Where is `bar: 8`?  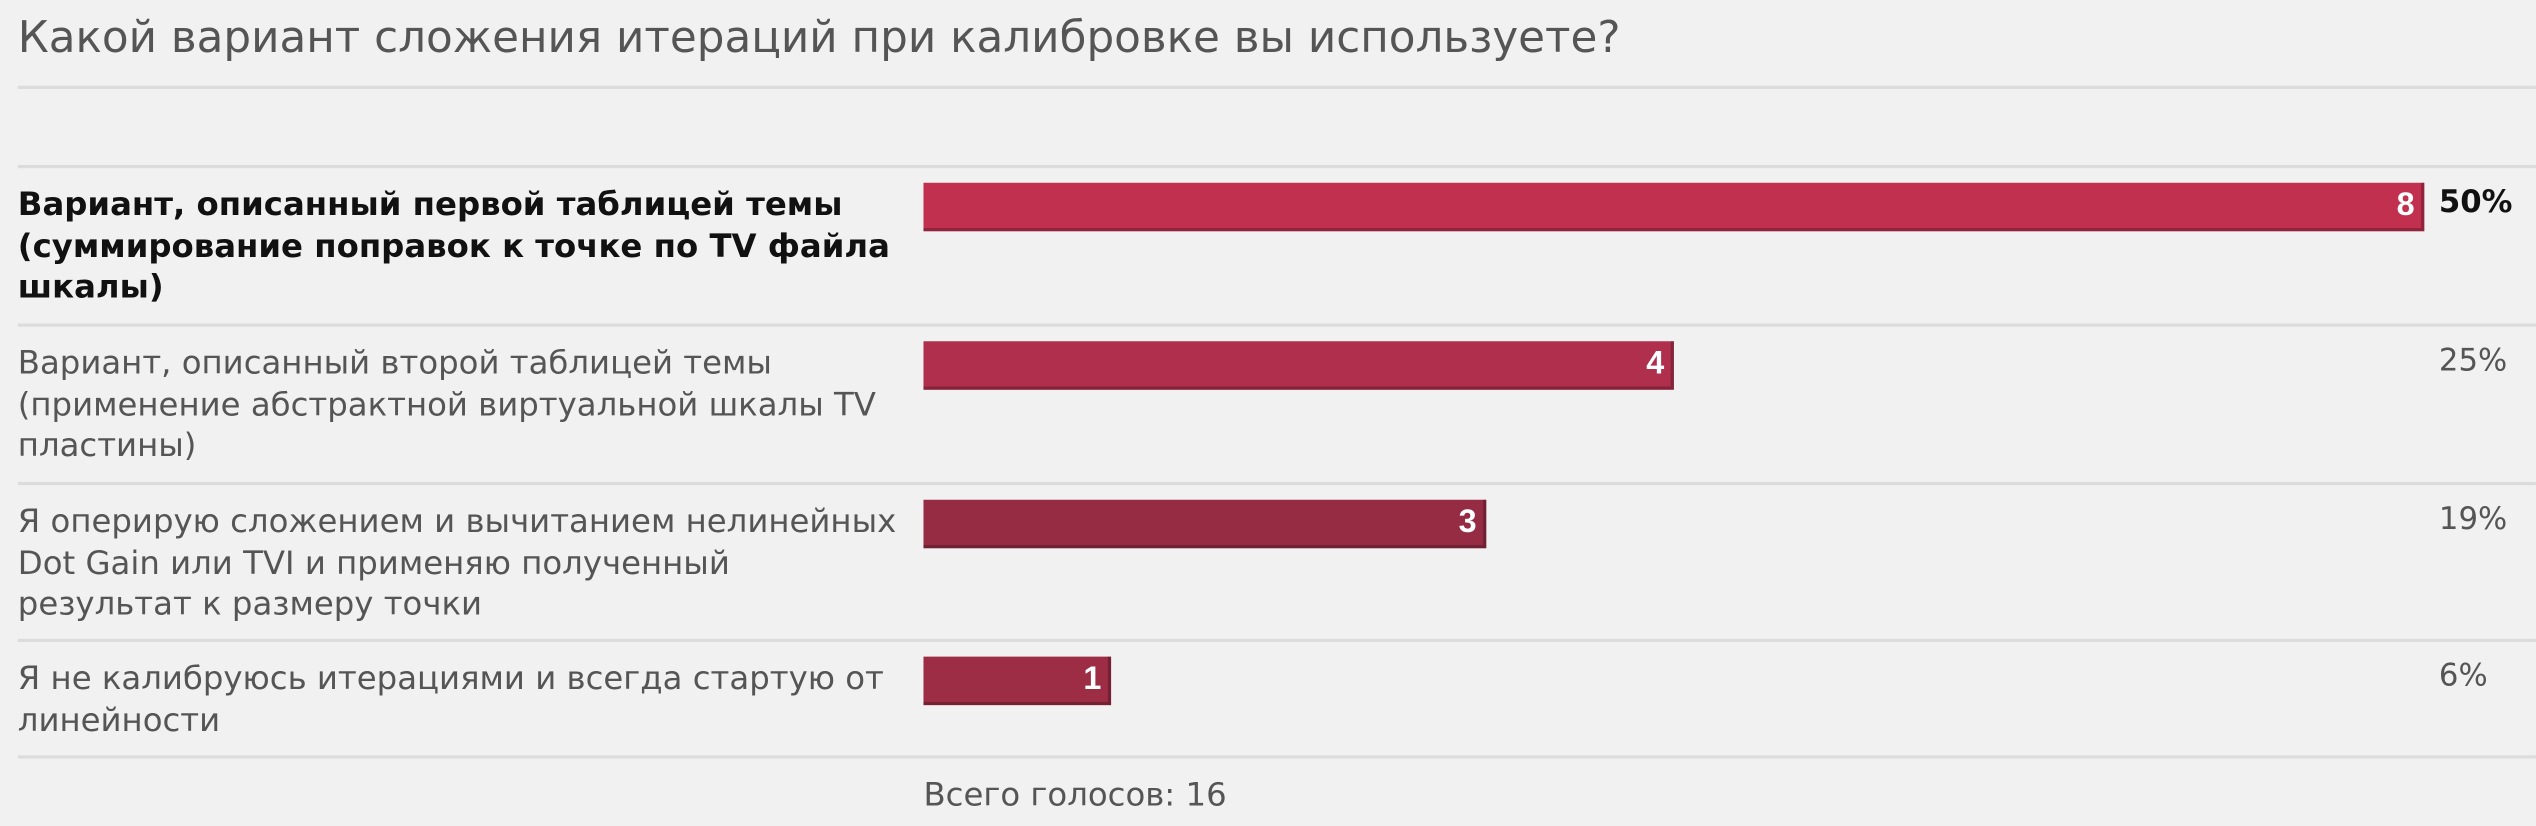 bar: 8 is located at coordinates (1674, 207).